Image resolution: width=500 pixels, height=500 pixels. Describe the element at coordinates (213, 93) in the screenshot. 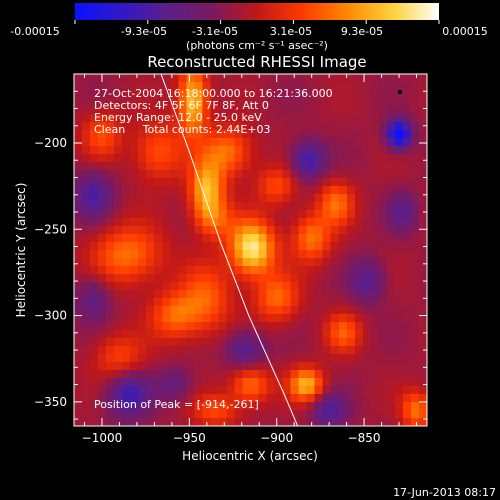

I see `annotation-time-range: 27-Oct-2004 16:18:00.000 to 16:21:36.000` at that location.